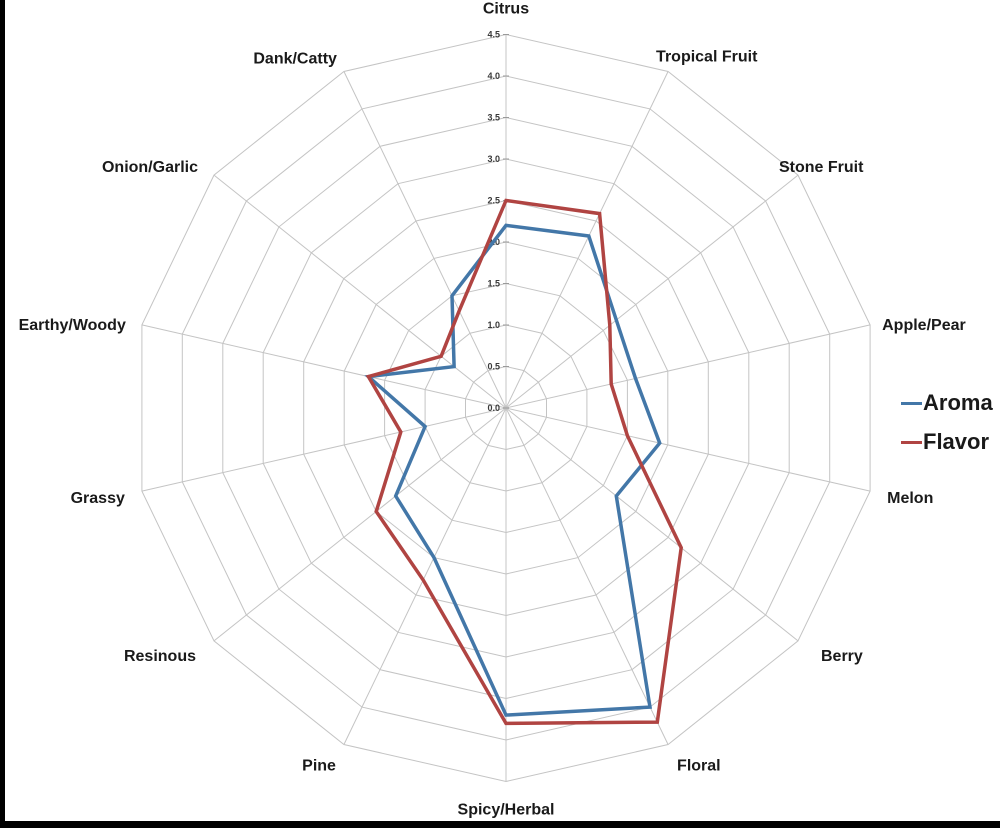 The image size is (1000, 828). What do you see at coordinates (319, 766) in the screenshot?
I see `category-label-pine: Pine` at bounding box center [319, 766].